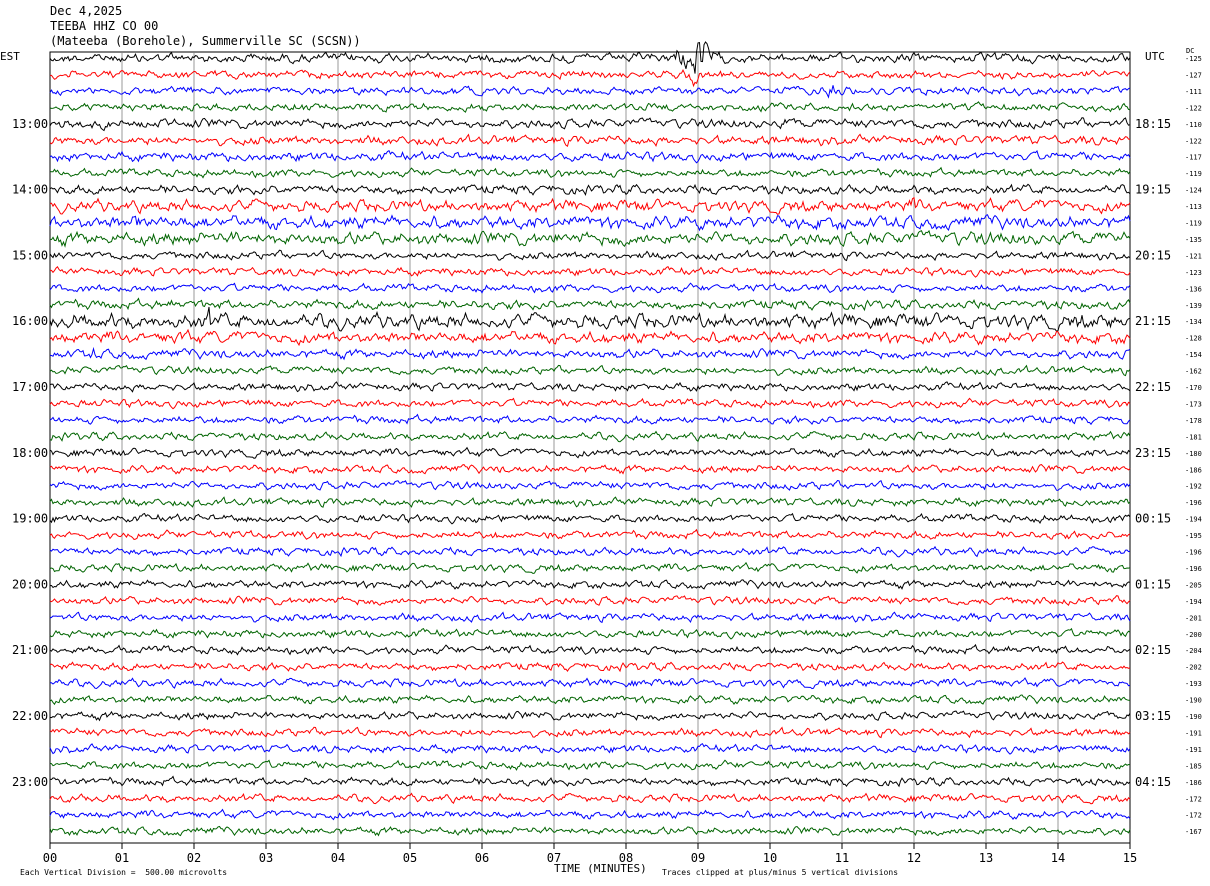 The height and width of the screenshot is (886, 1210). Describe the element at coordinates (1193, 355) in the screenshot. I see `dc-offset-label: -154` at that location.